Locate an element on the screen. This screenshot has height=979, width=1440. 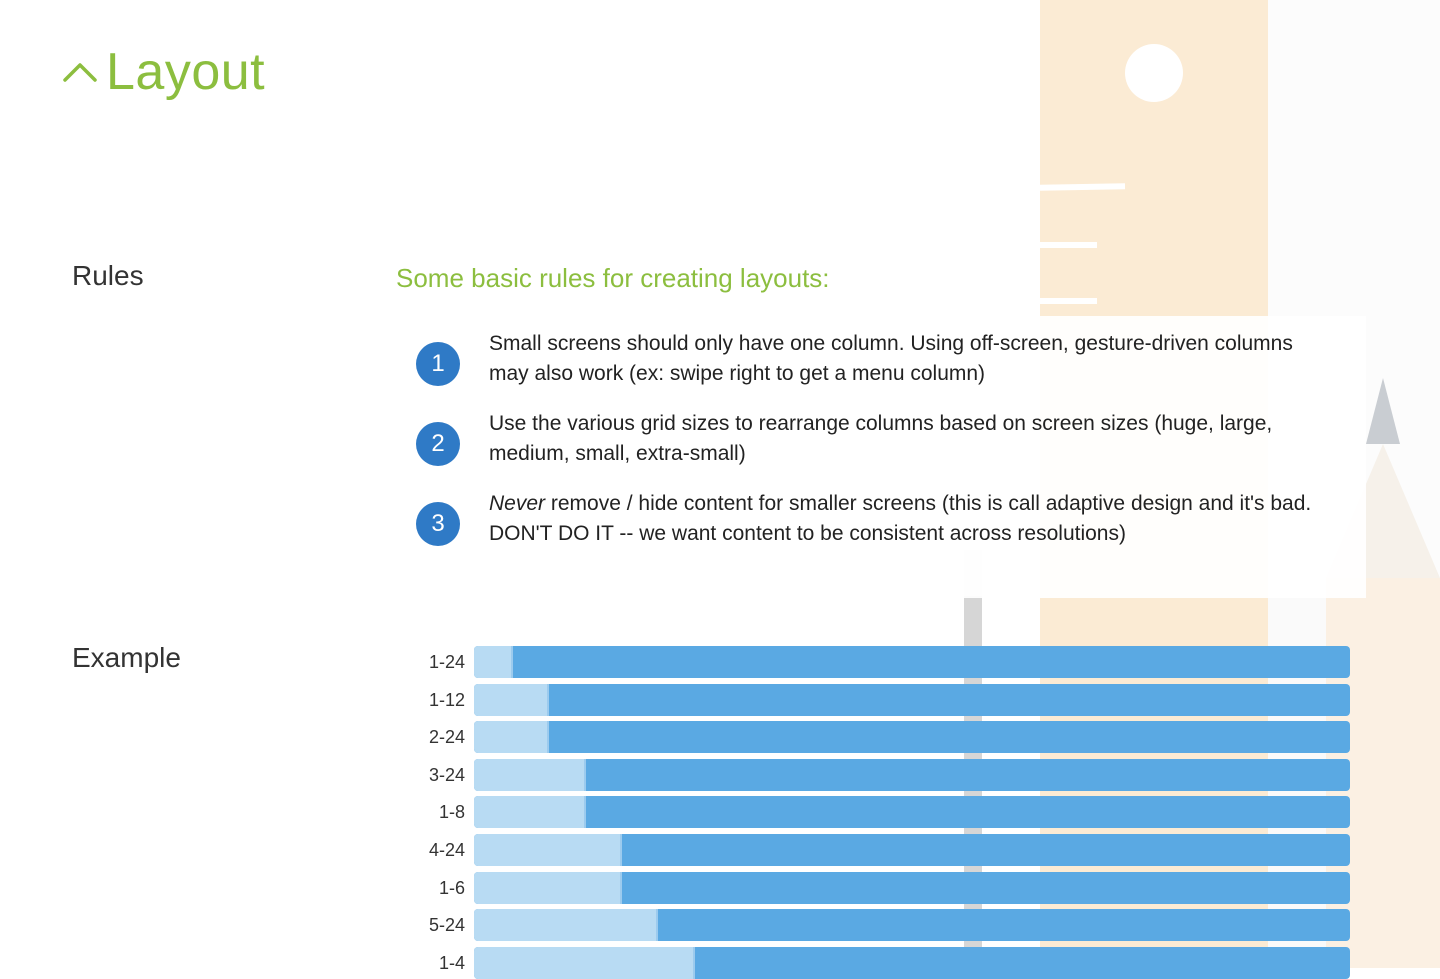
grid-row-label: 2-24 is located at coordinates (446, 737).